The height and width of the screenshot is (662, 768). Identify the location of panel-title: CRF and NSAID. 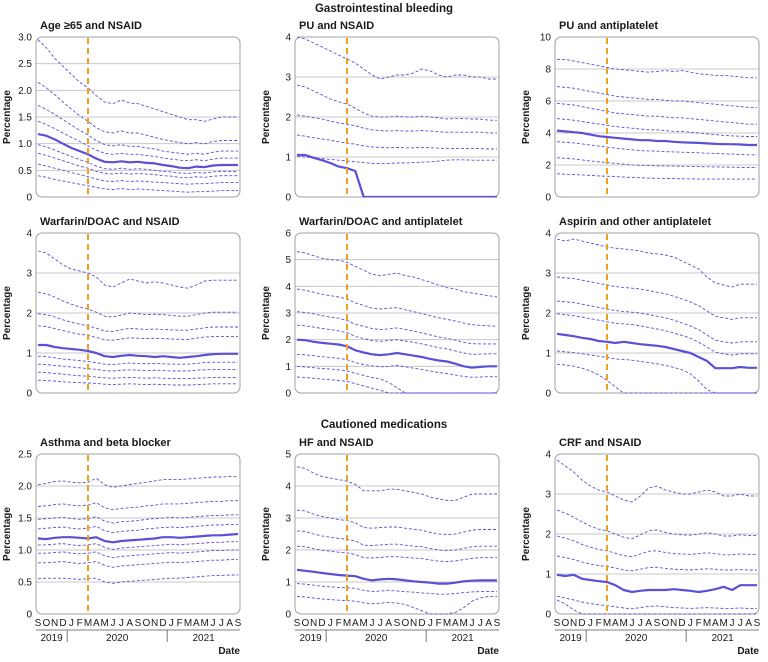
(600, 443).